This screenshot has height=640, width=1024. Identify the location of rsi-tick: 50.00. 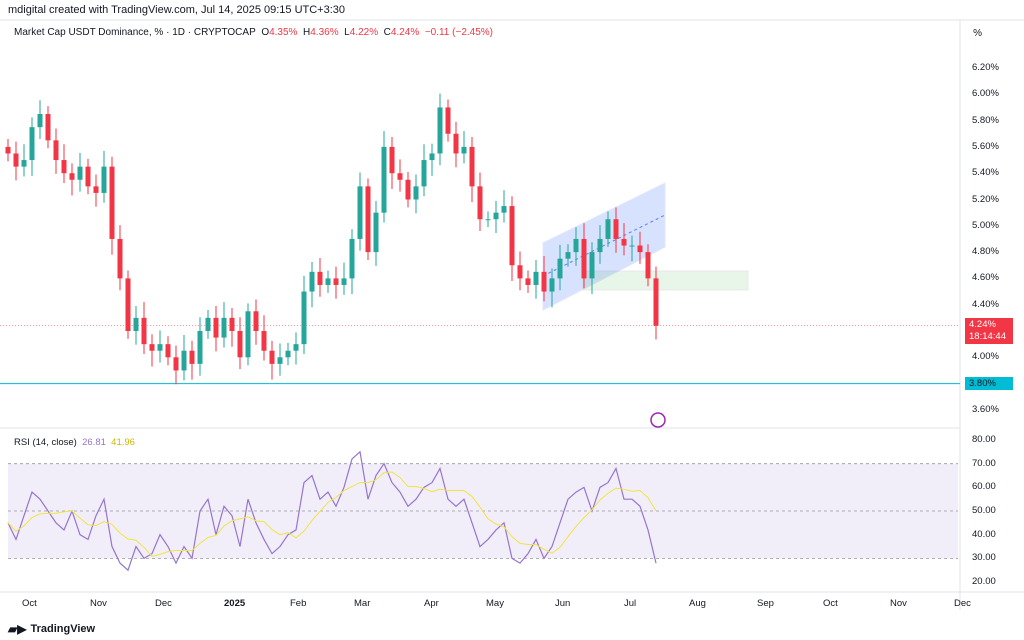
(984, 510).